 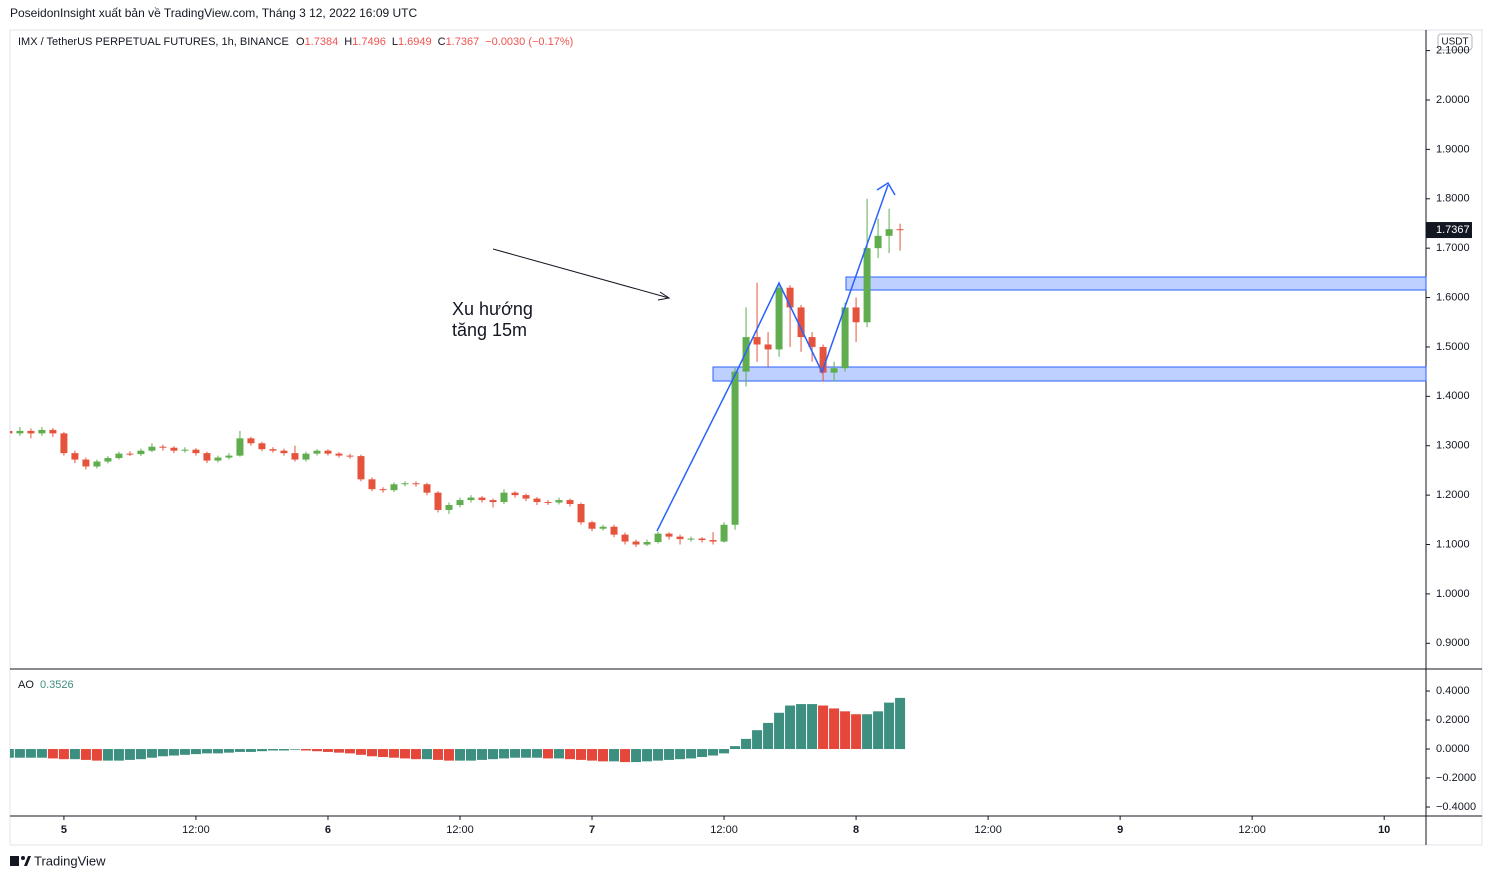 What do you see at coordinates (1454, 42) in the screenshot?
I see `currency: USDT` at bounding box center [1454, 42].